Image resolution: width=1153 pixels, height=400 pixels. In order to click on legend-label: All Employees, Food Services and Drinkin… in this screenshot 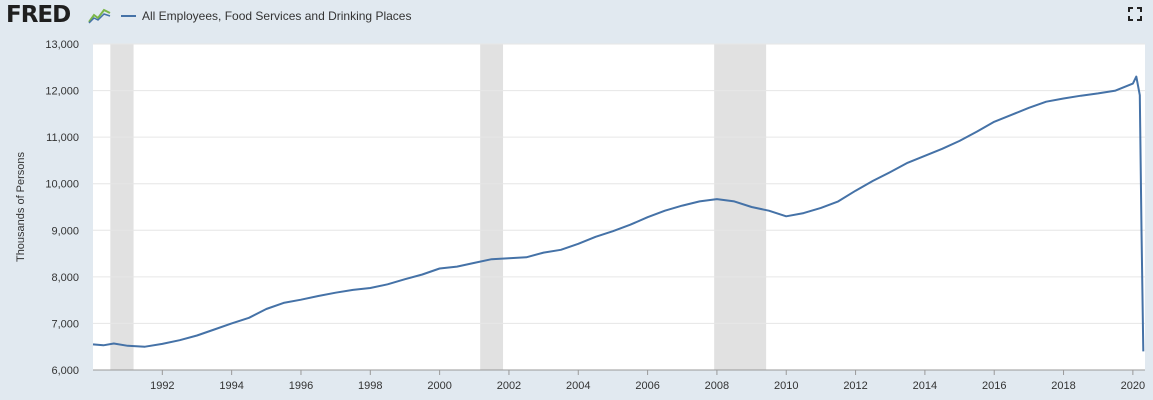, I will do `click(277, 16)`.